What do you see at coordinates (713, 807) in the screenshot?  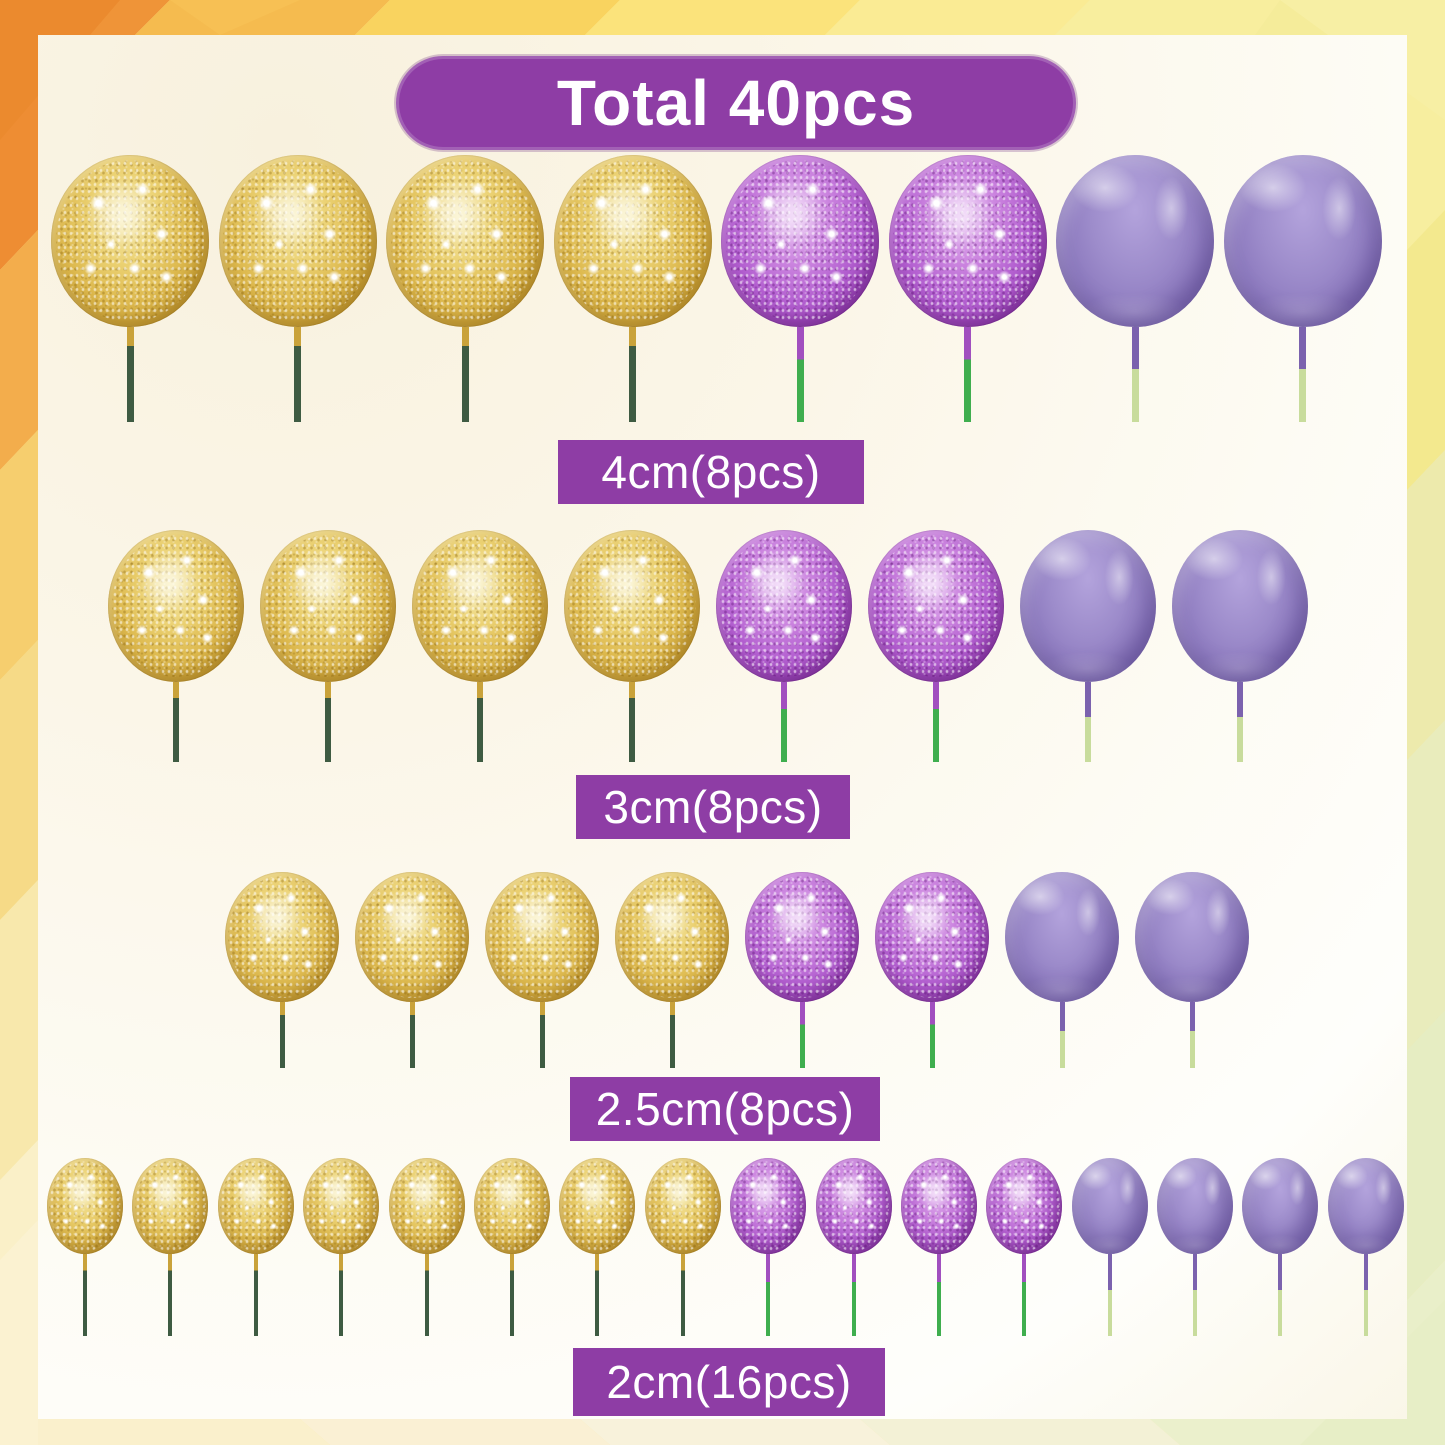 I see `size-label-3cm: 3cm(8pcs)` at bounding box center [713, 807].